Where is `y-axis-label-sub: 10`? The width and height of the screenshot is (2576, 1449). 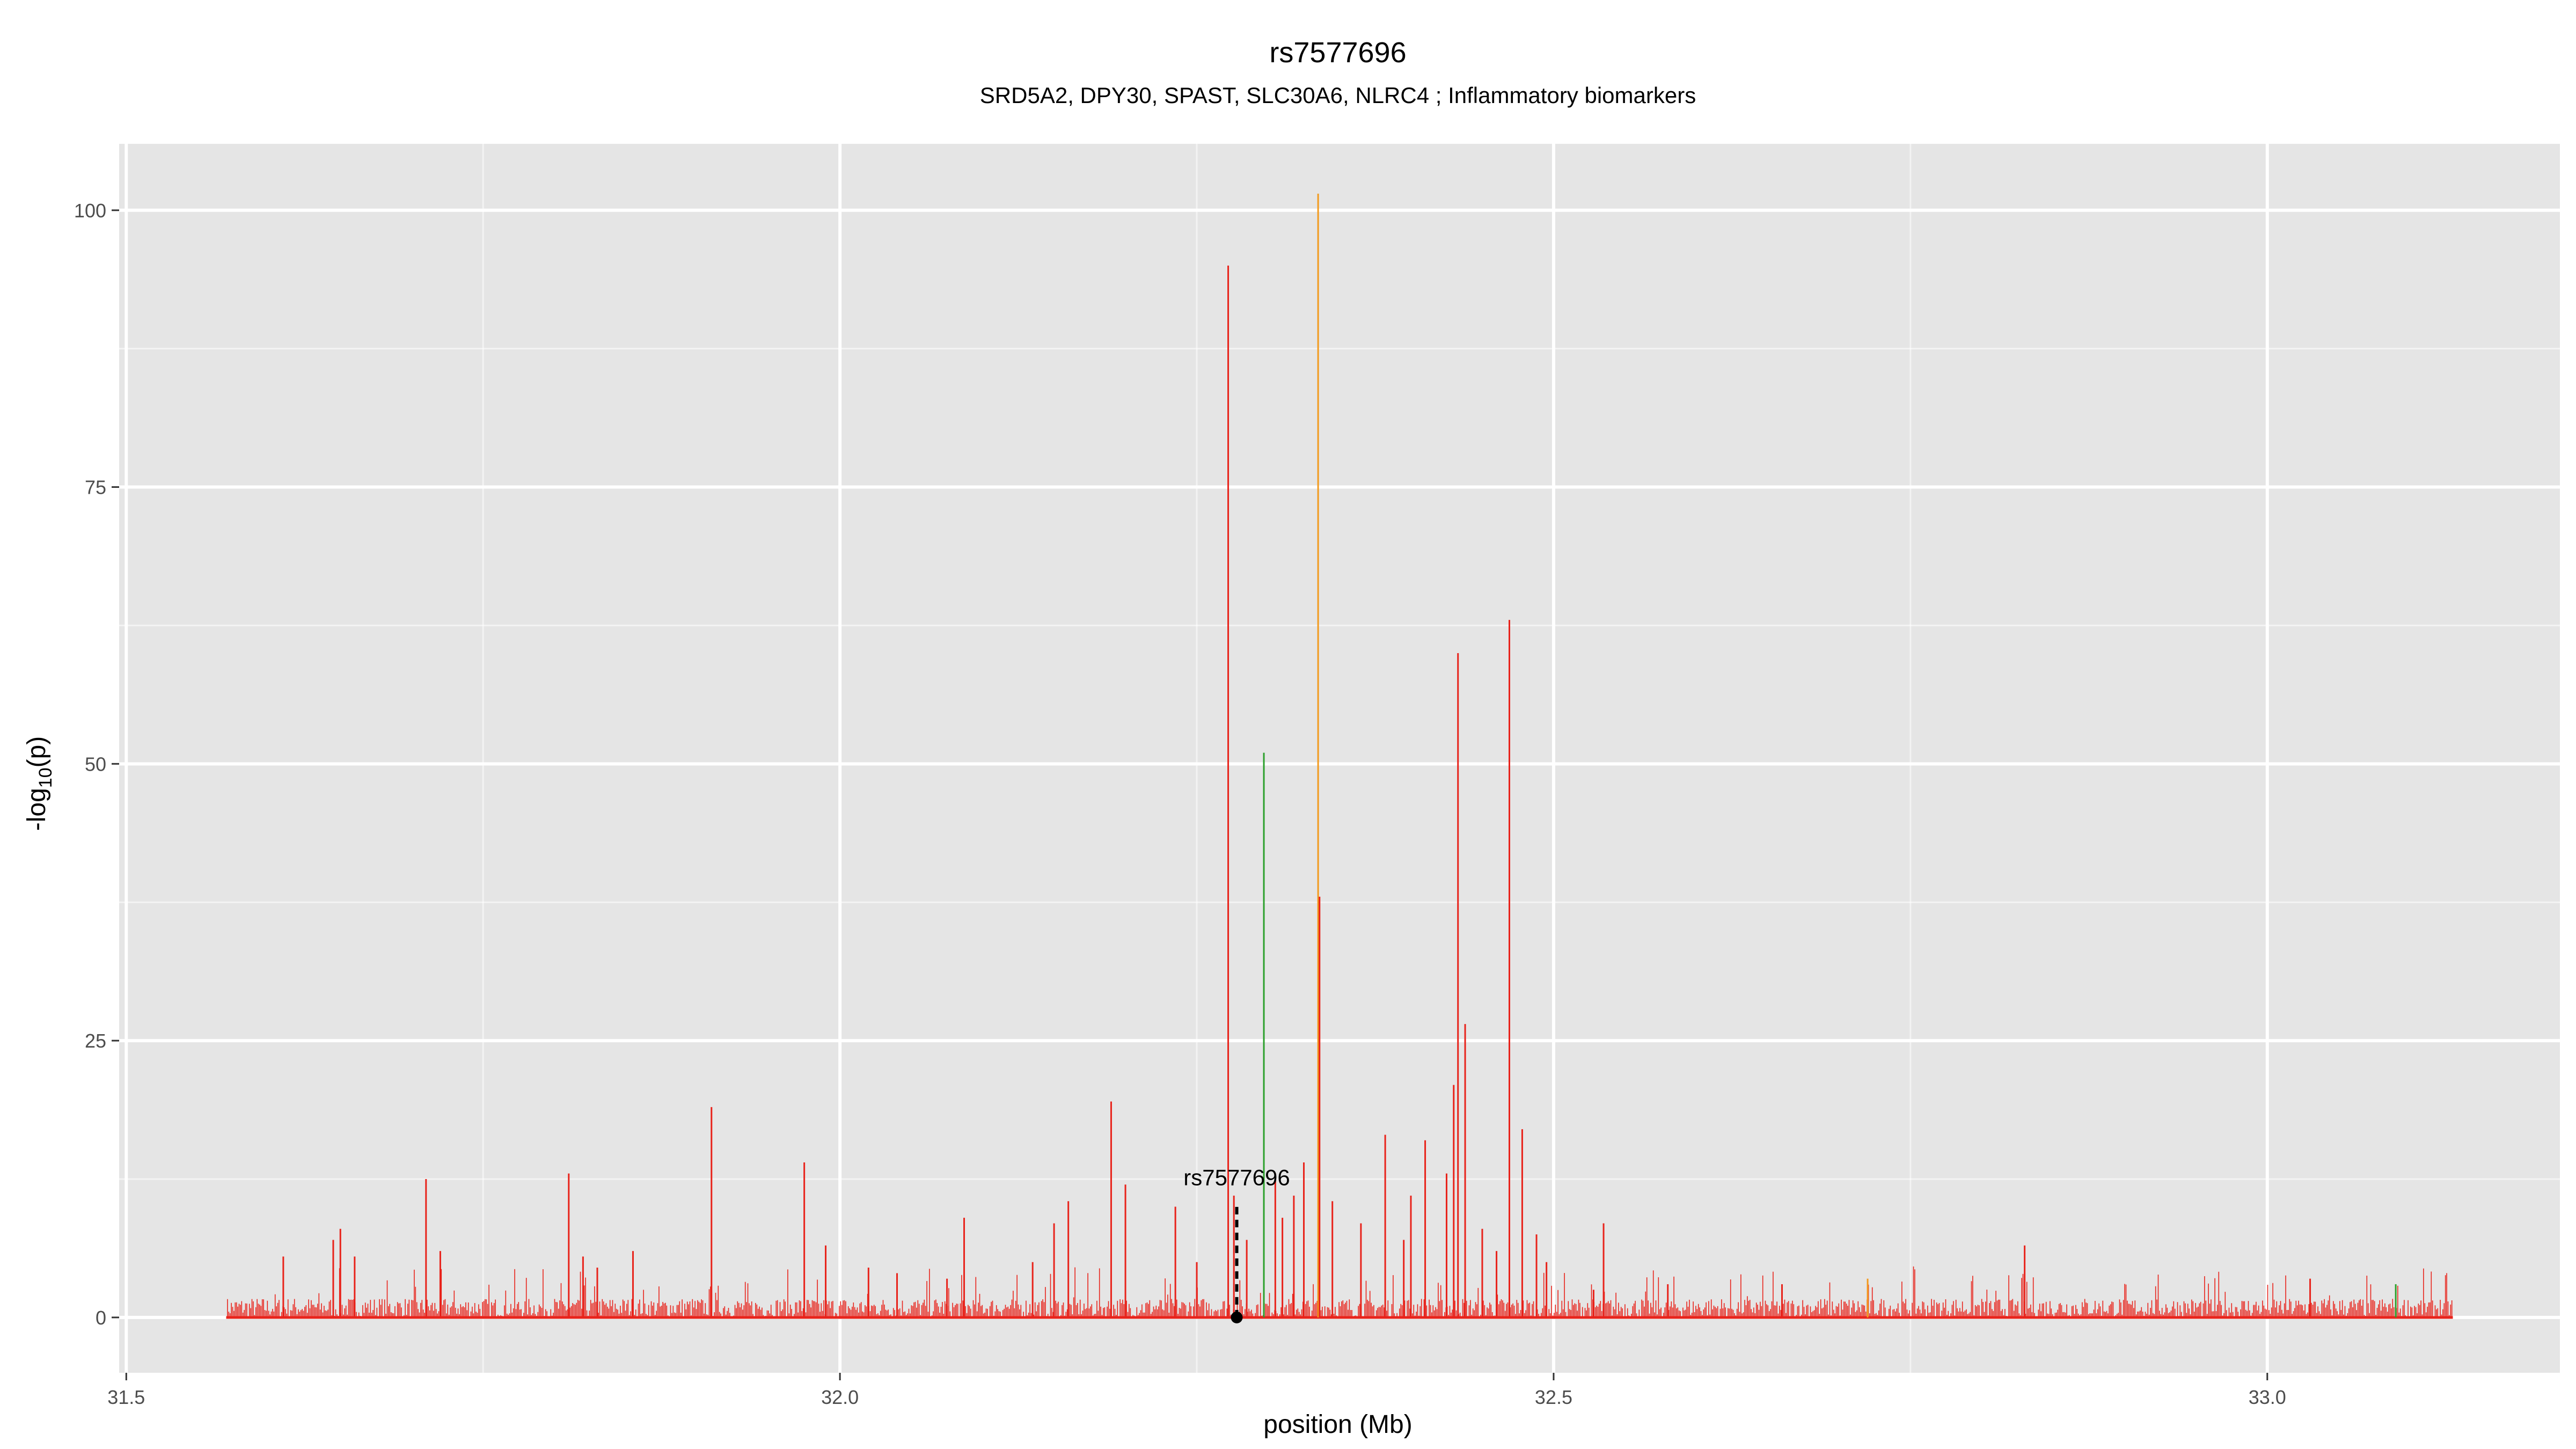
y-axis-label-sub: 10 is located at coordinates (45, 777).